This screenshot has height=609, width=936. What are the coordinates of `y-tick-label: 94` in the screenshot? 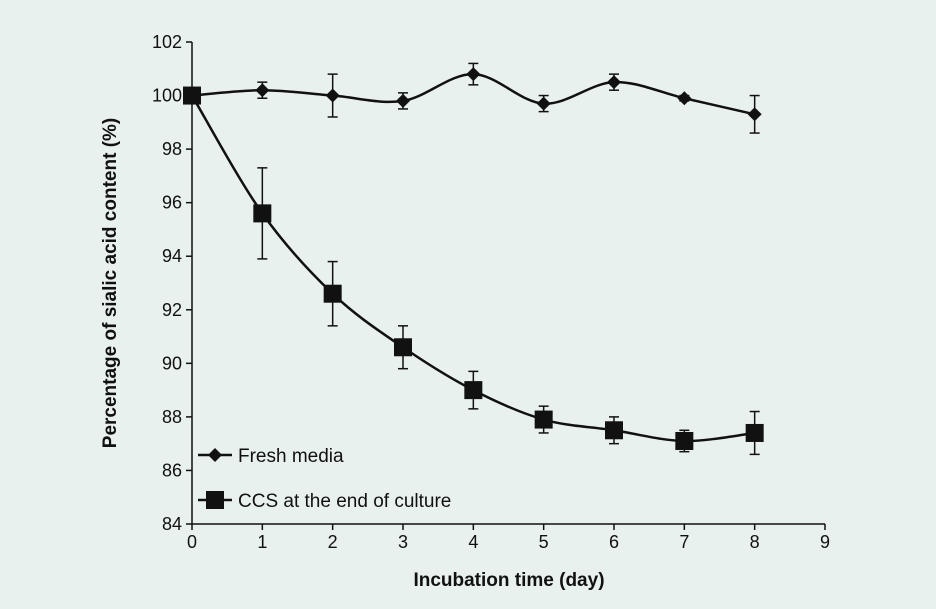 It's located at (172, 256).